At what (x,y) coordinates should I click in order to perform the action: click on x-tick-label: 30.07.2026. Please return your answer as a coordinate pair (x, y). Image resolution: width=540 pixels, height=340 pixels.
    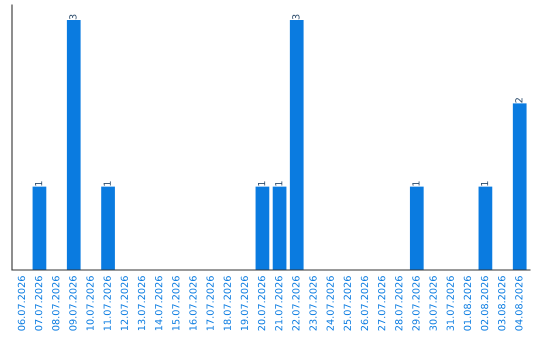
    Looking at the image, I should click on (433, 303).